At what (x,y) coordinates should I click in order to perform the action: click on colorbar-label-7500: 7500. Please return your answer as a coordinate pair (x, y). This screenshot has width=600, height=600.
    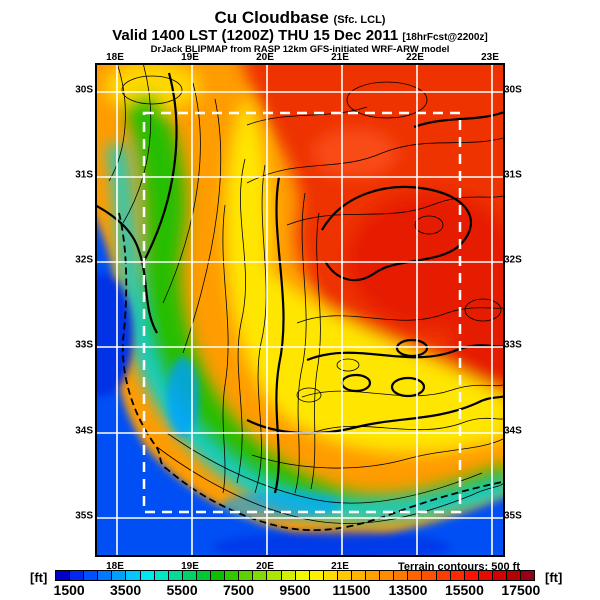
    Looking at the image, I should click on (238, 590).